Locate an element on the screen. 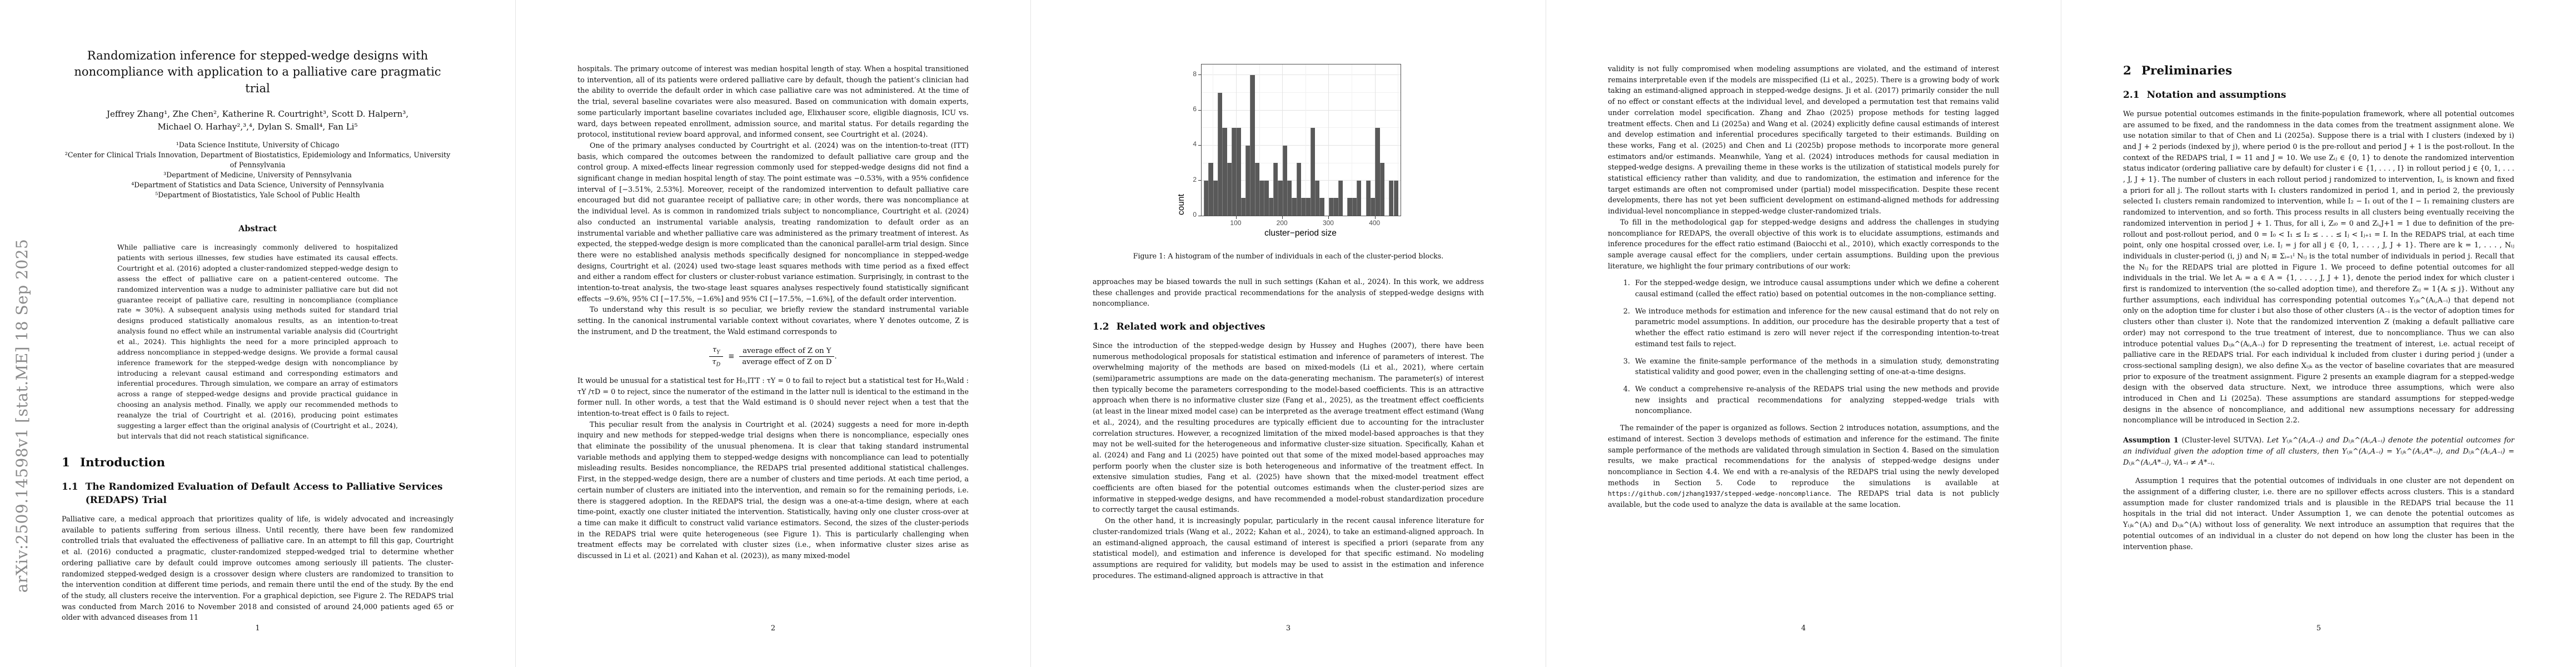 This screenshot has height=667, width=2576. page-number-3: 3 is located at coordinates (1288, 628).